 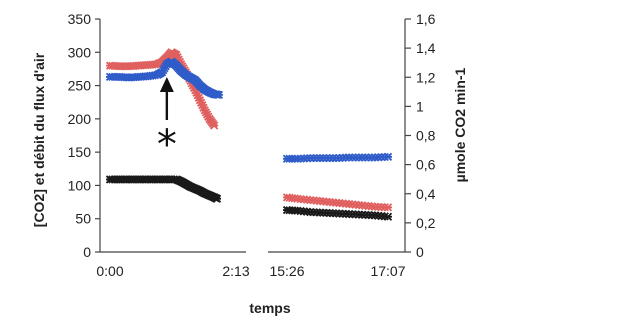 What do you see at coordinates (460, 124) in the screenshot?
I see `right-axis-title: µmole CO2 min-1` at bounding box center [460, 124].